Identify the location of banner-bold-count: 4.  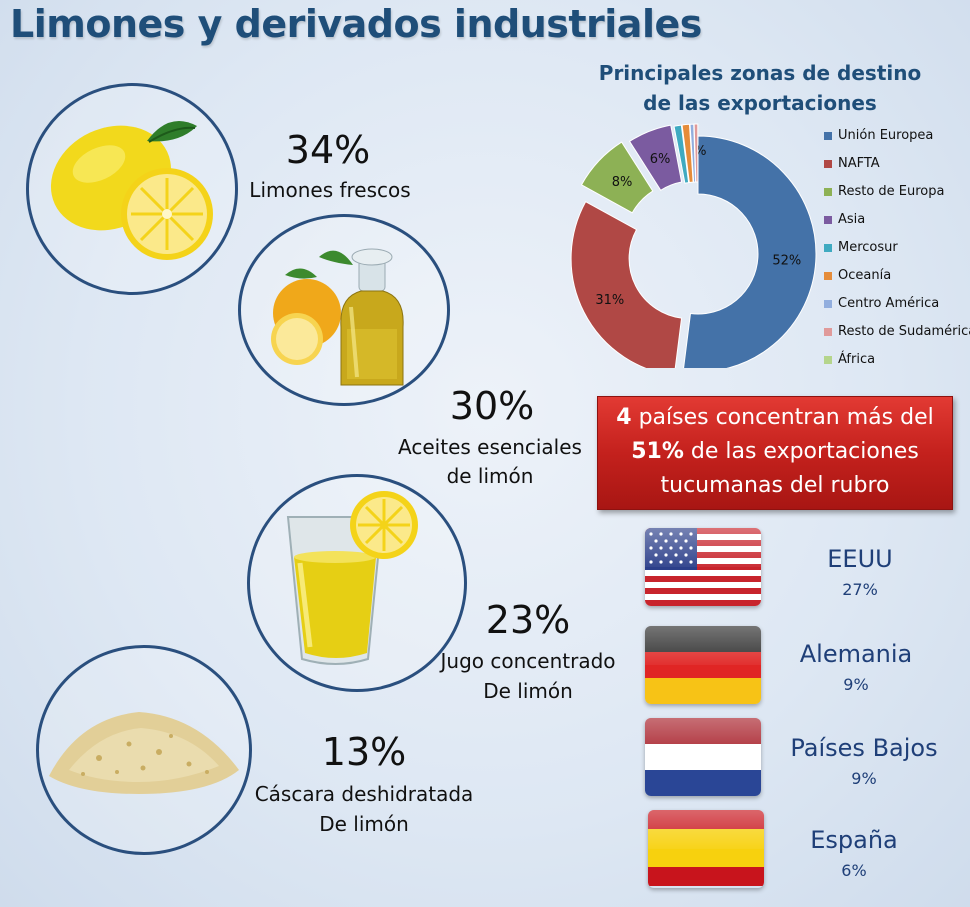
(624, 417).